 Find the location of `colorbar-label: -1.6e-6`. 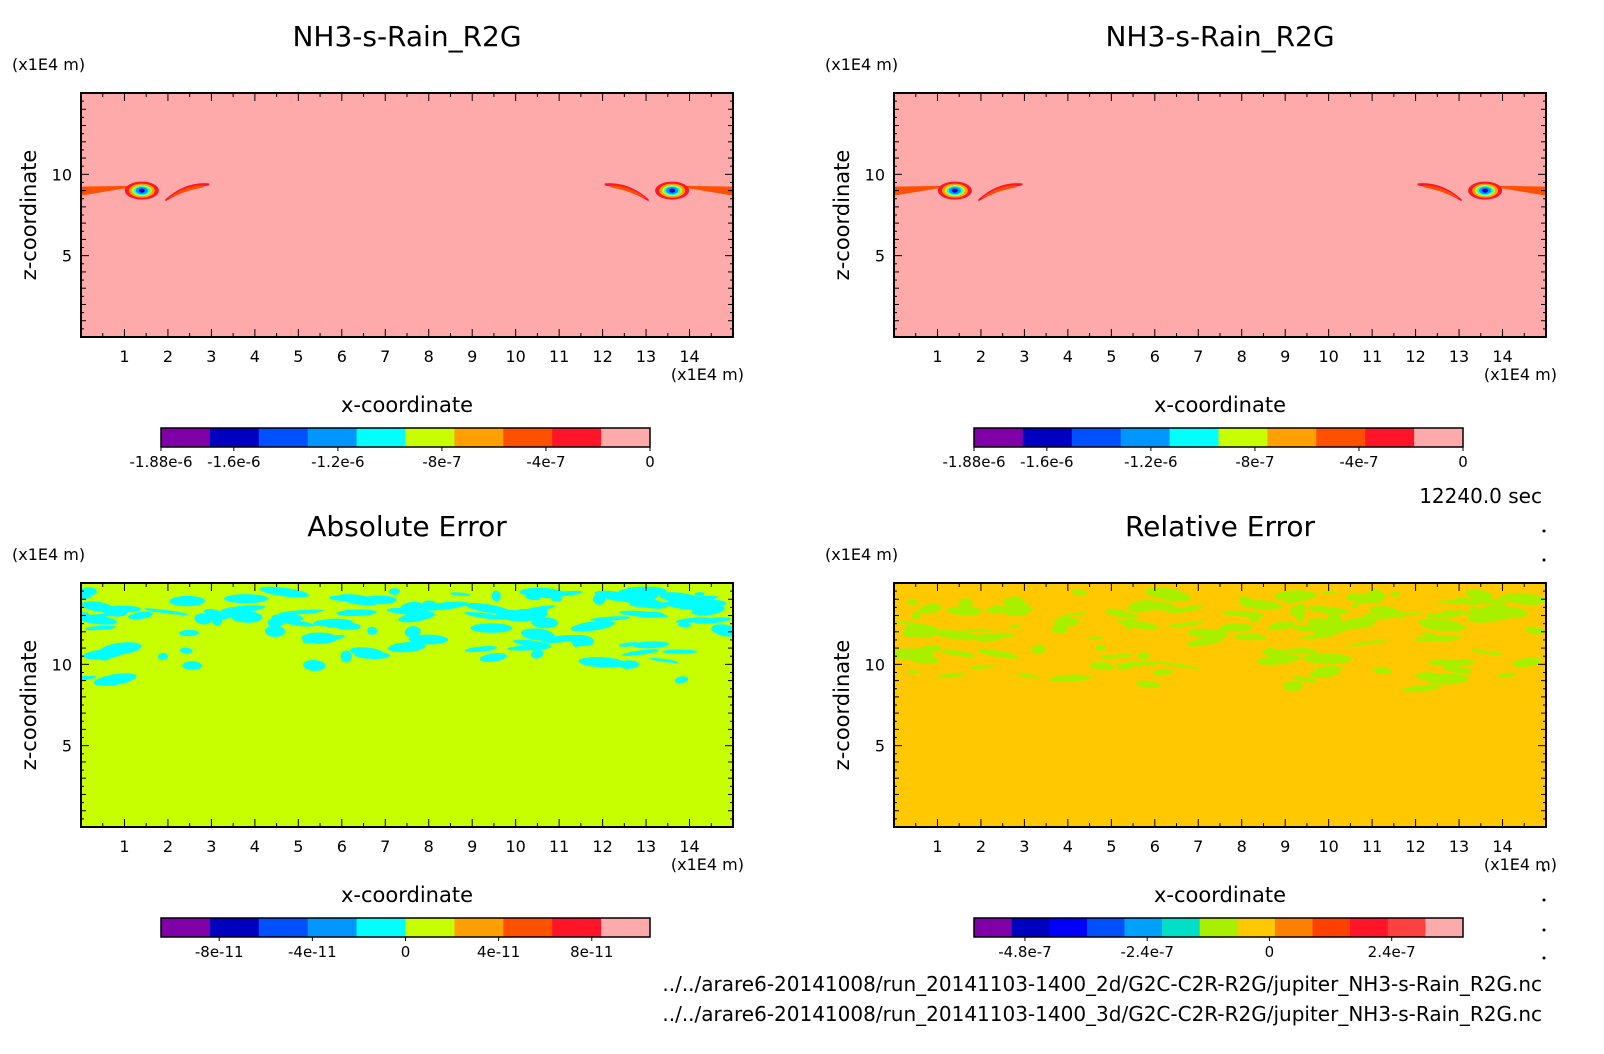

colorbar-label: -1.6e-6 is located at coordinates (233, 462).